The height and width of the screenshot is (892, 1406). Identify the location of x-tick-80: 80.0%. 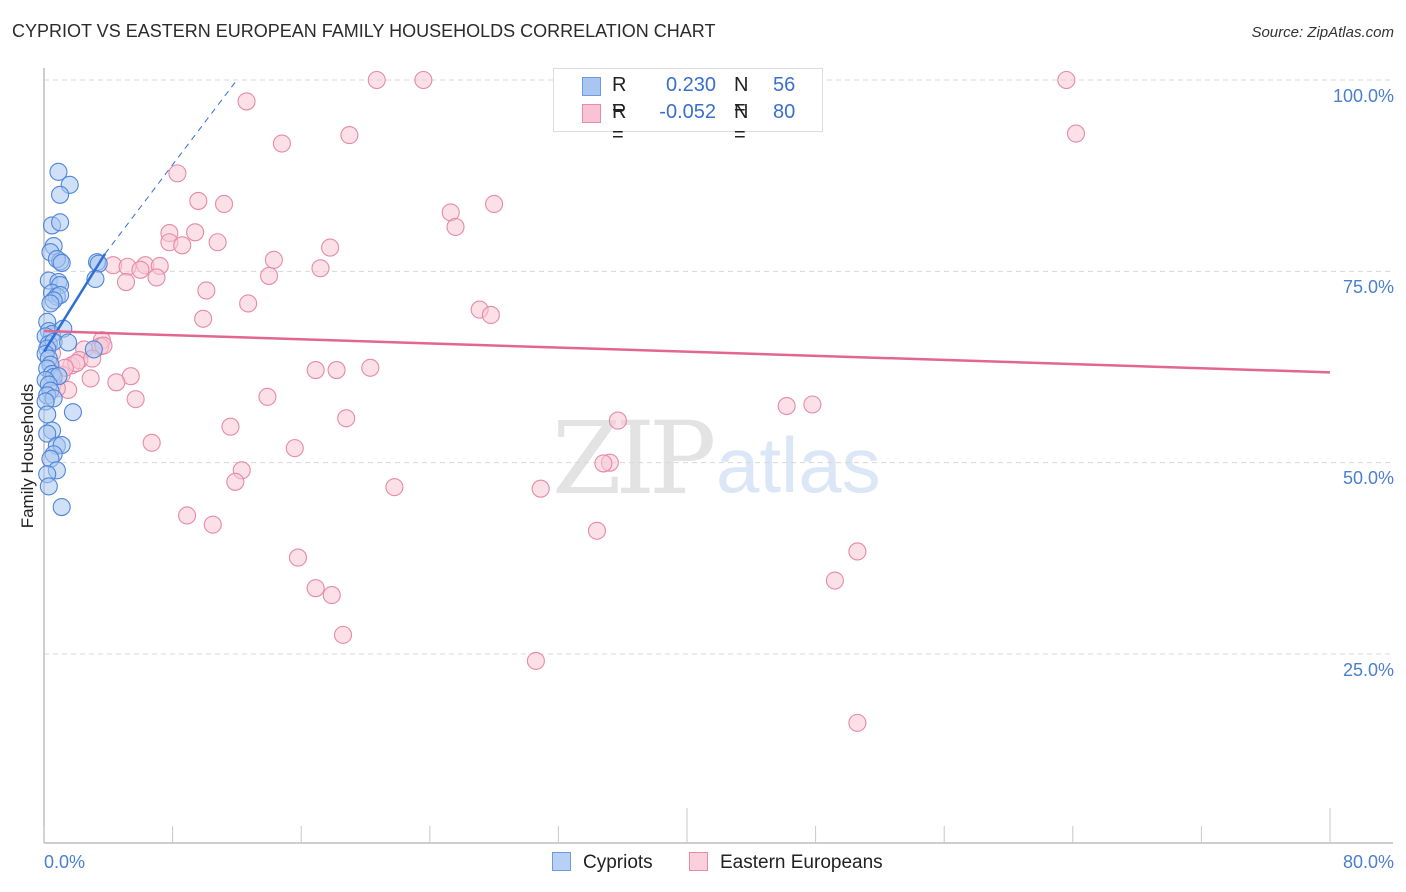
(1368, 862).